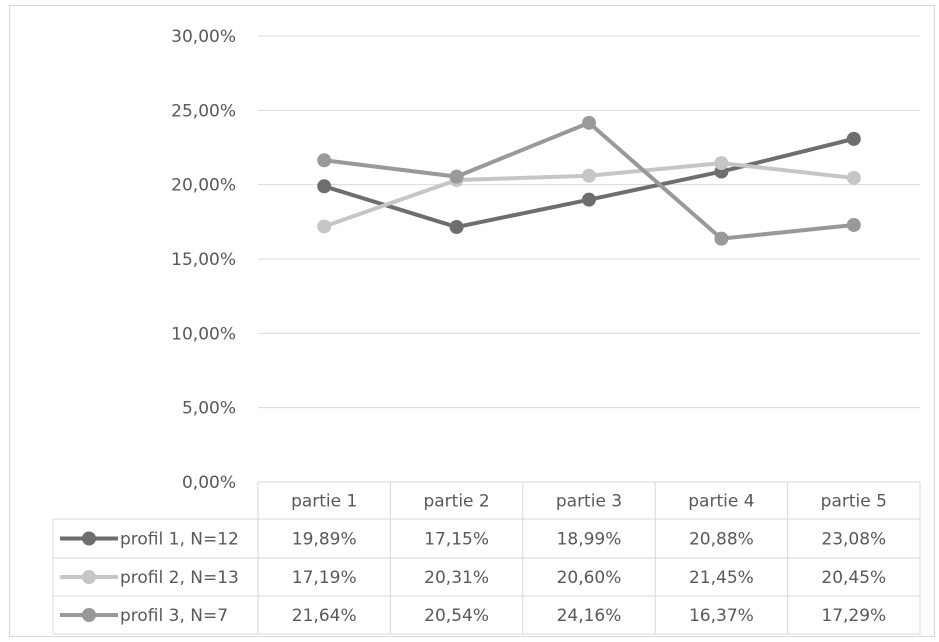  What do you see at coordinates (721, 502) in the screenshot?
I see `x-tick-label: partie 4` at bounding box center [721, 502].